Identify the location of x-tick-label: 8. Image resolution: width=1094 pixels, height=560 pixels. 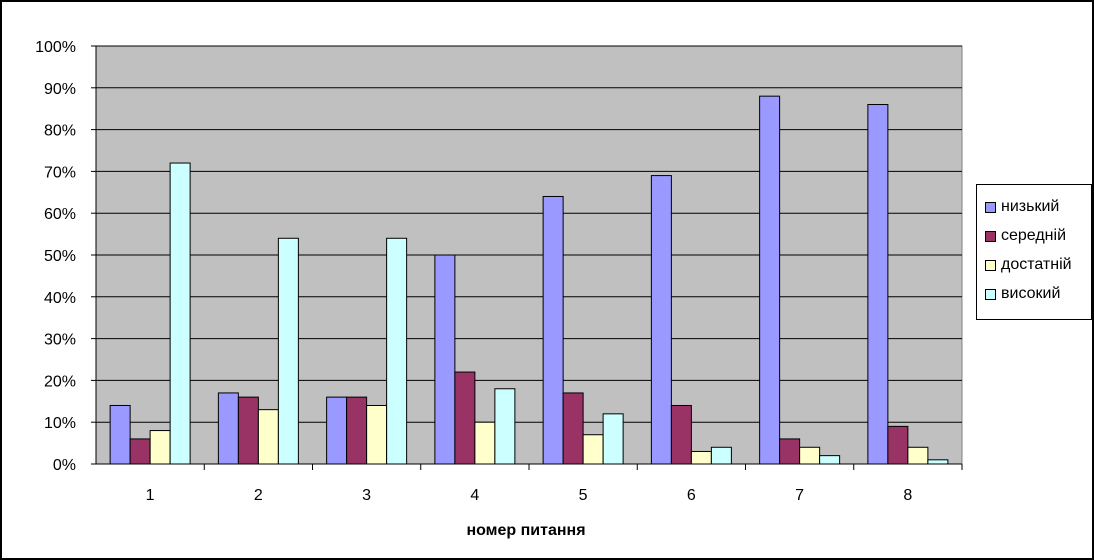
(907, 495).